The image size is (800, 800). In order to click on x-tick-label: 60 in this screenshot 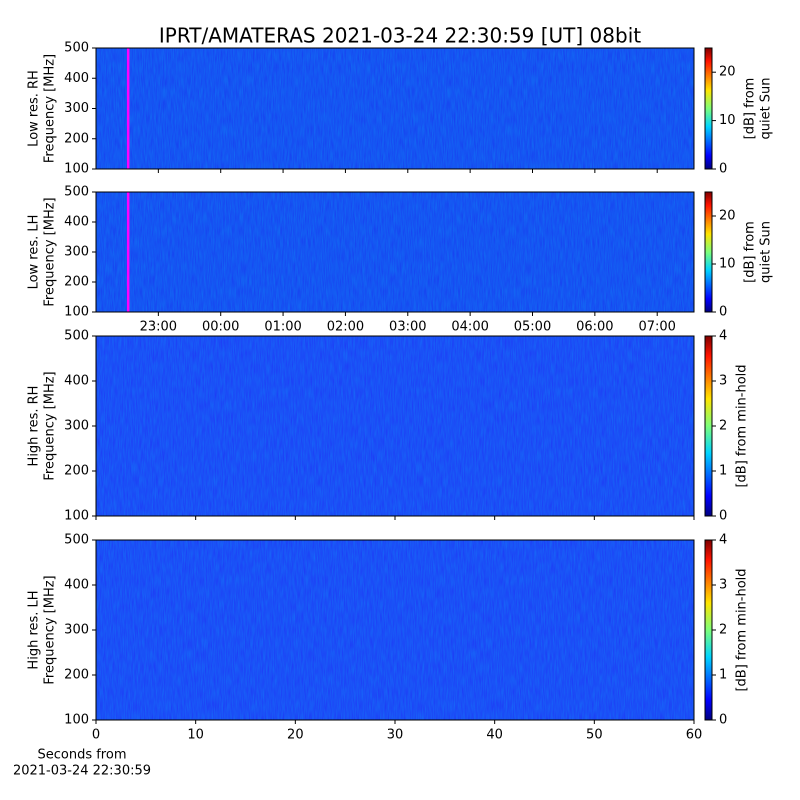, I will do `click(694, 735)`.